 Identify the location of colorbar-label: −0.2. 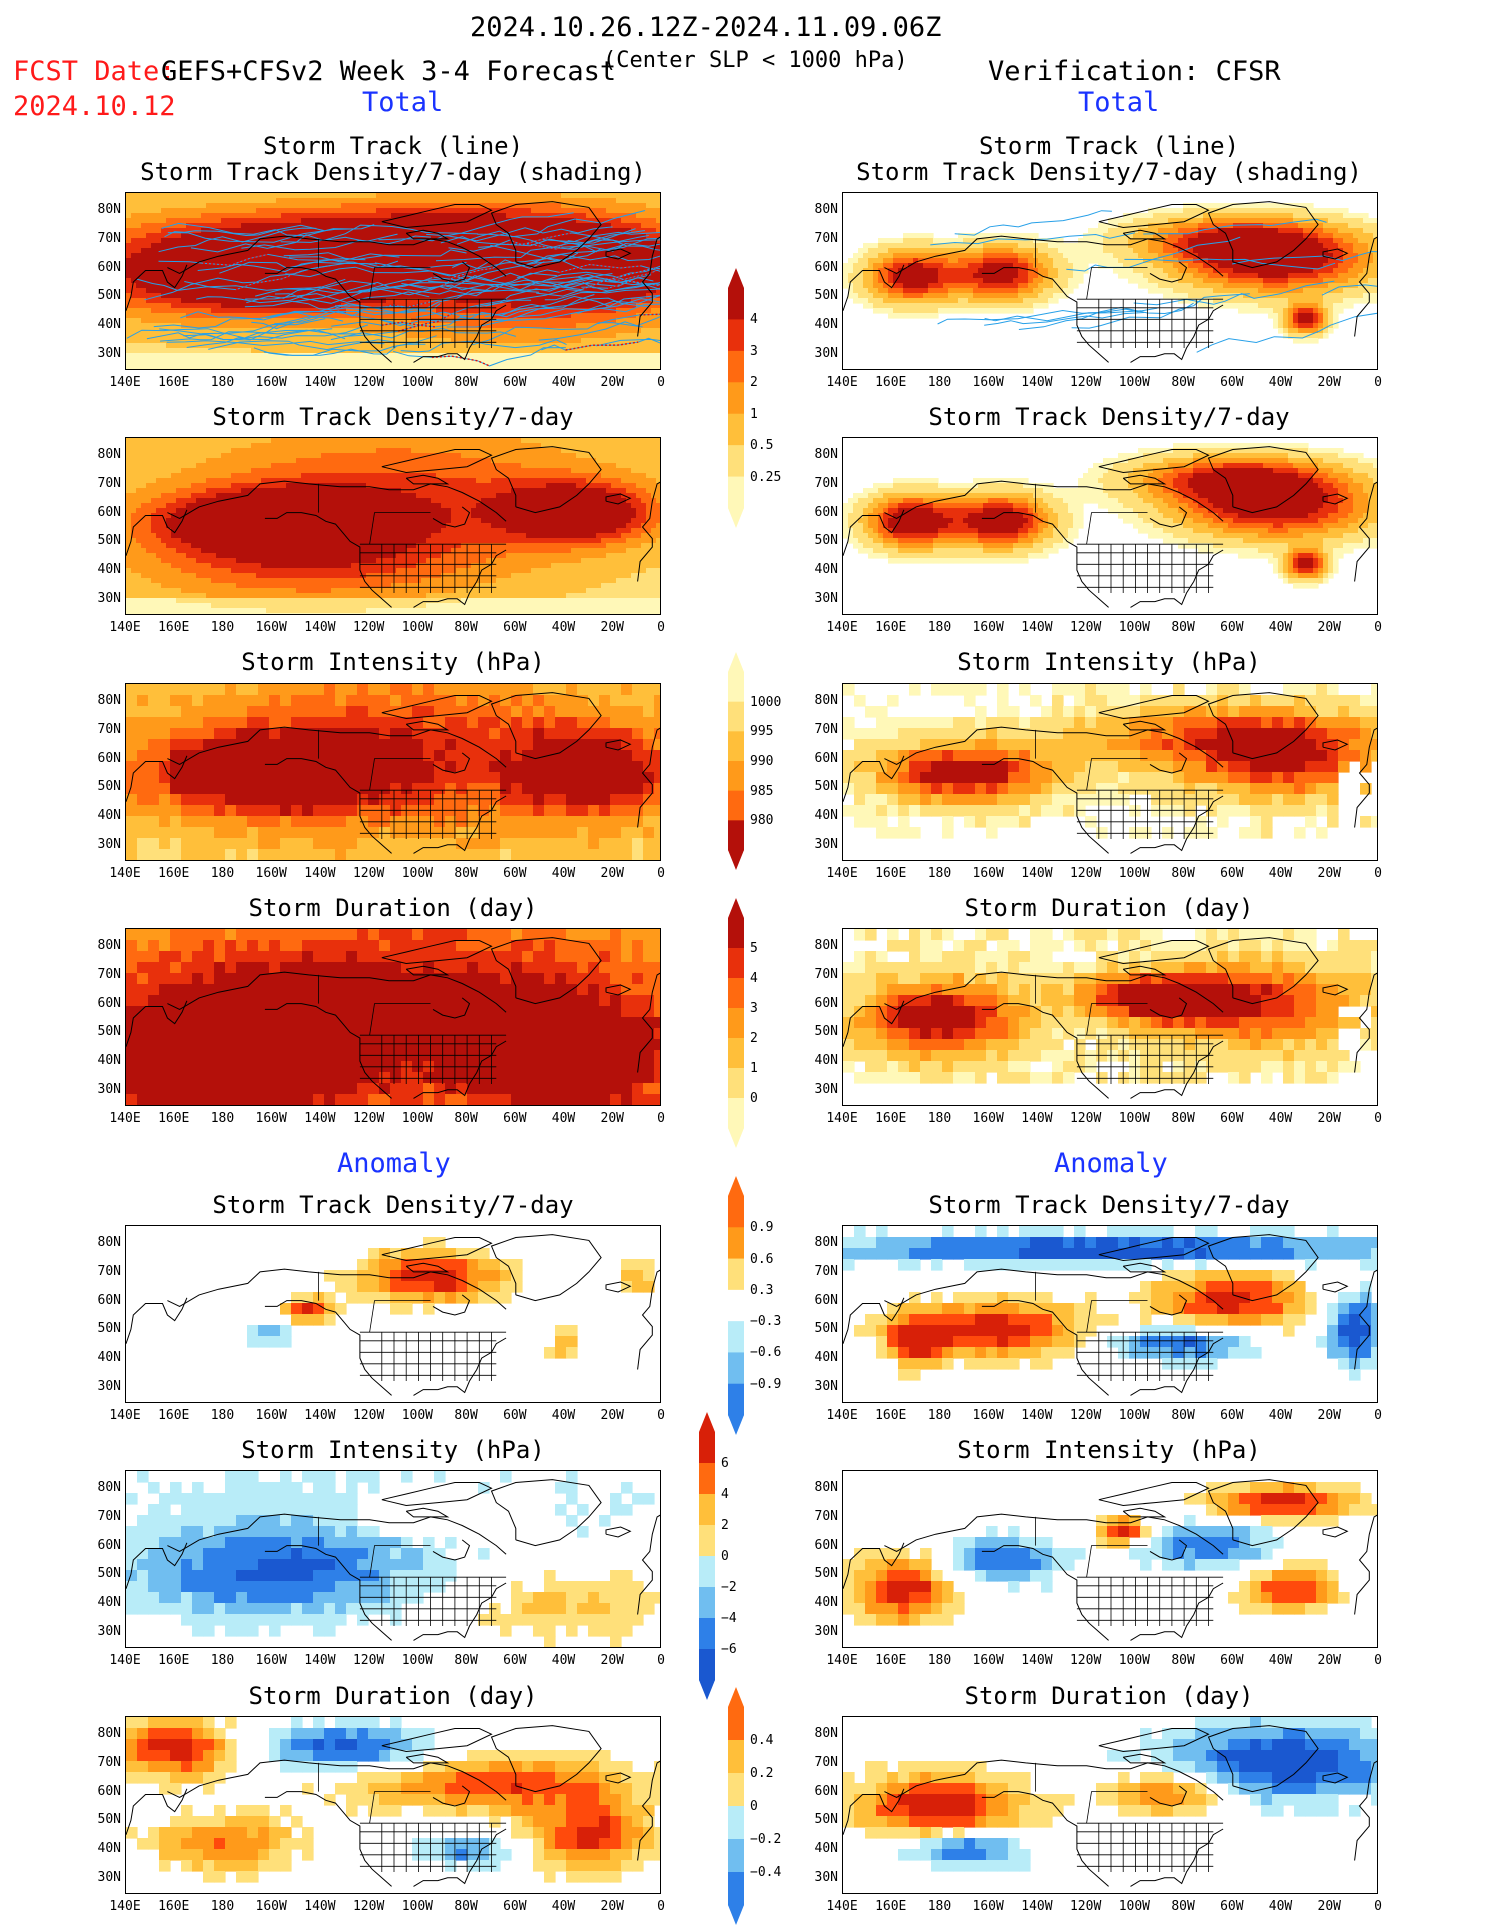
(766, 1839).